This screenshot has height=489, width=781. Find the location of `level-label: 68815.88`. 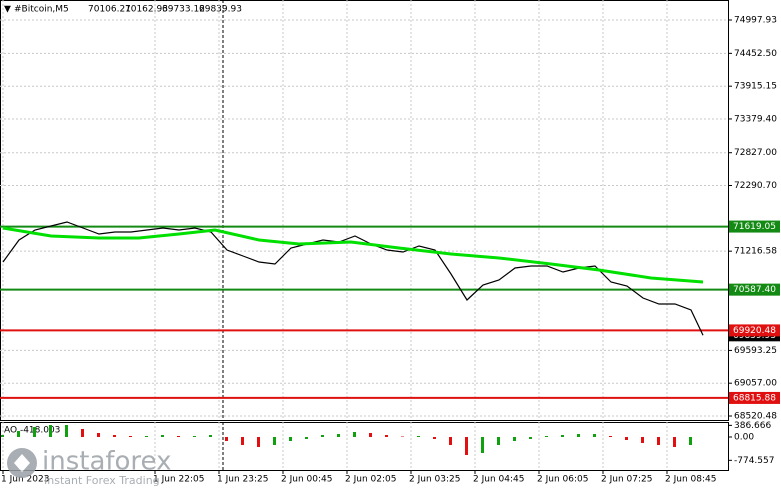

level-label: 68815.88 is located at coordinates (754, 398).